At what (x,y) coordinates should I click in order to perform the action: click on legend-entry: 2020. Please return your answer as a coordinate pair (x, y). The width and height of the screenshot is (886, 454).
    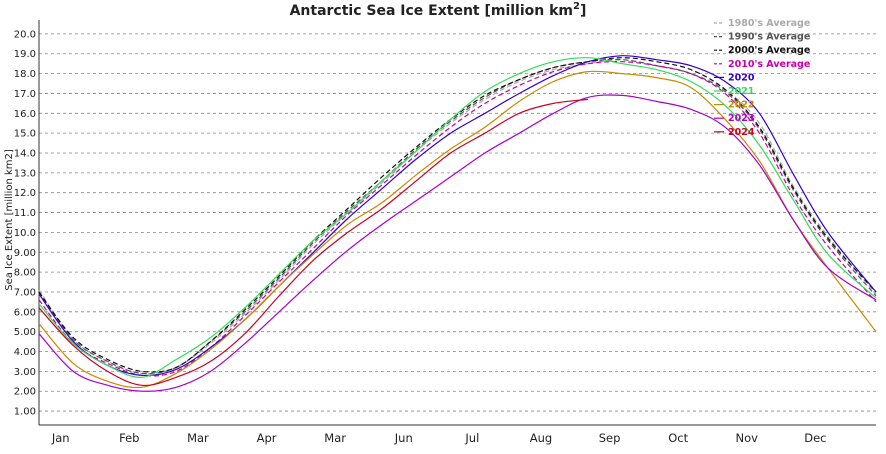
    Looking at the image, I should click on (741, 77).